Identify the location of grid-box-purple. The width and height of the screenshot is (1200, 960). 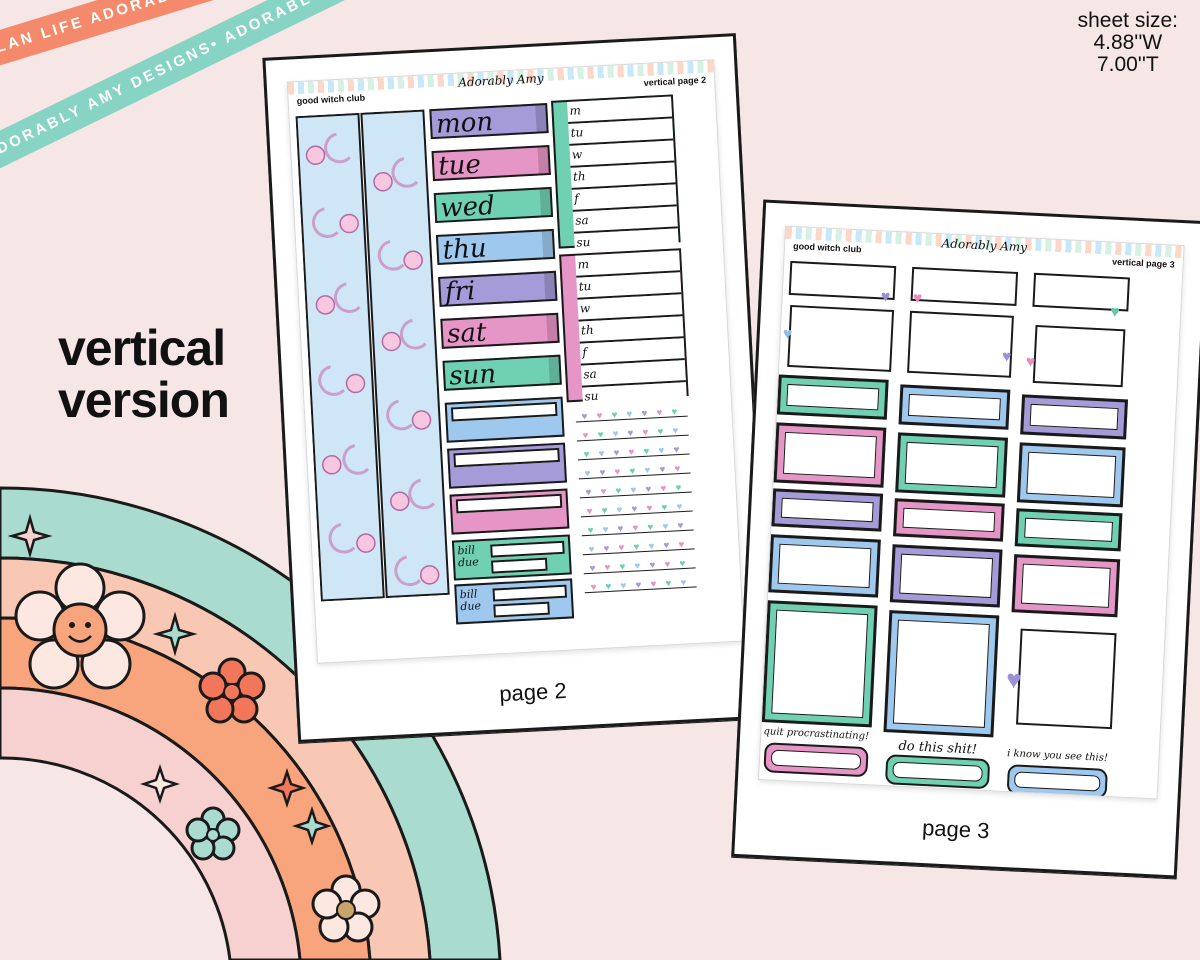
(1074, 417).